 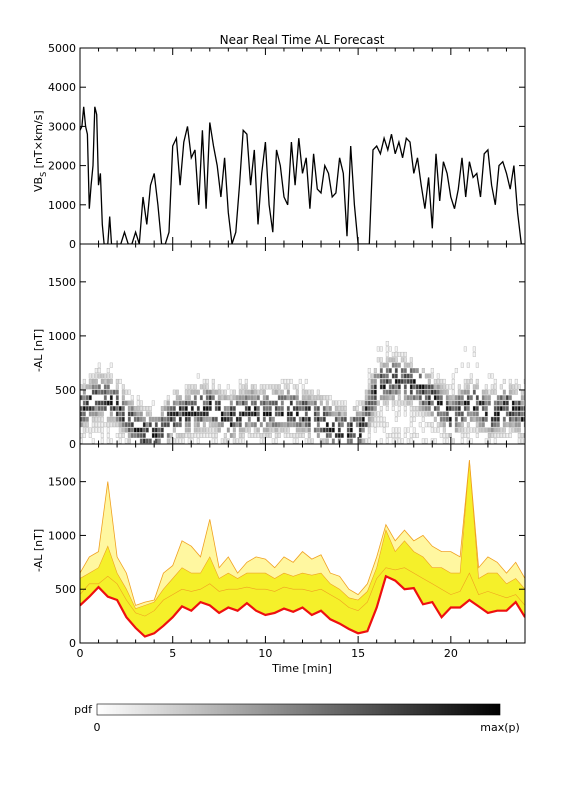 What do you see at coordinates (62, 535) in the screenshot?
I see `y-tick-label: 1000` at bounding box center [62, 535].